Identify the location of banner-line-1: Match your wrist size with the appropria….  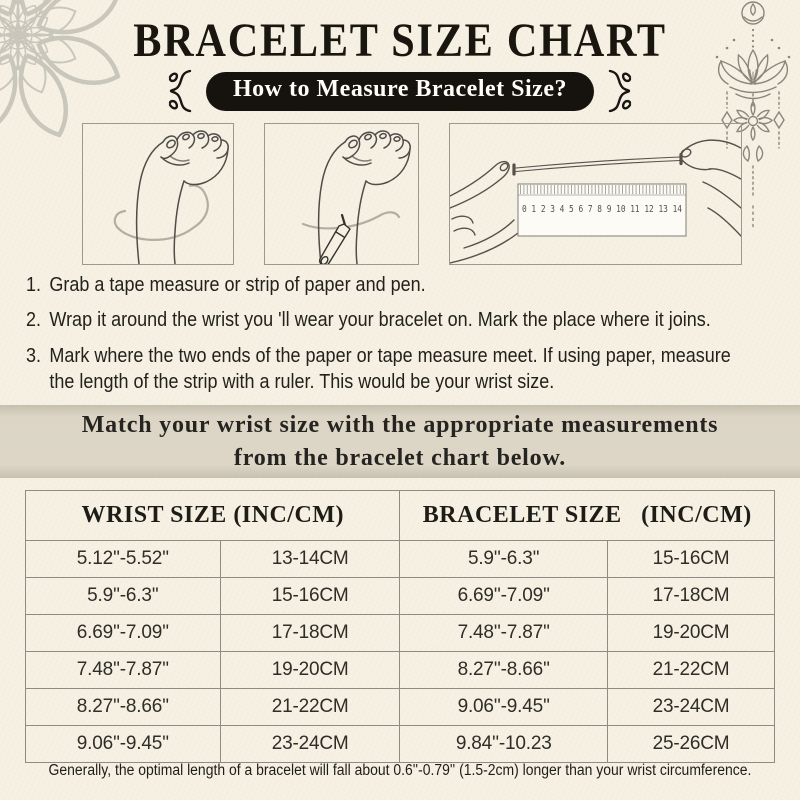
(400, 425).